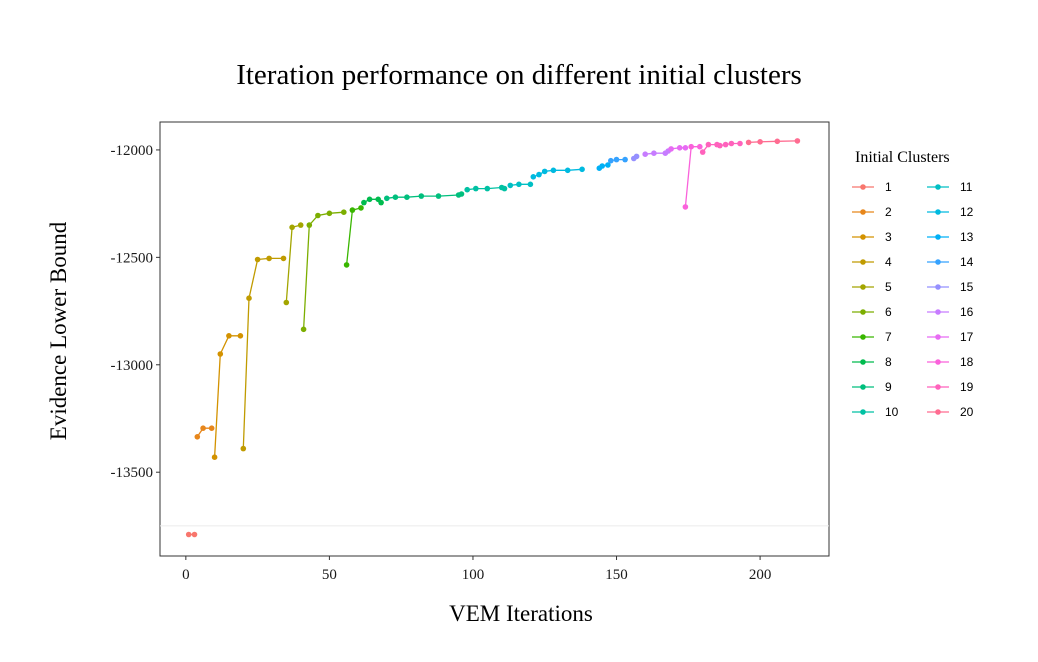 The width and height of the screenshot is (1038, 662). I want to click on legend-item: 20, so click(950, 412).